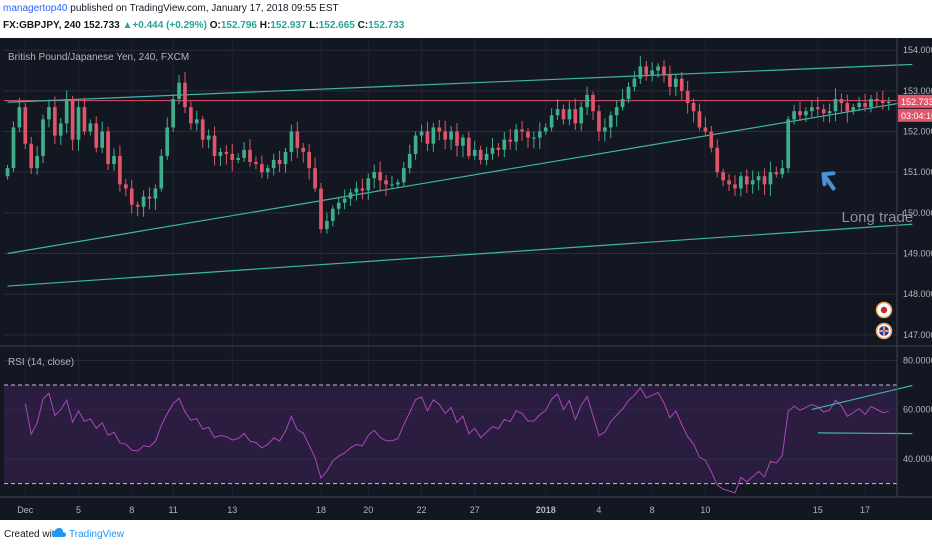  I want to click on tradingview-link: TradingView, so click(97, 534).